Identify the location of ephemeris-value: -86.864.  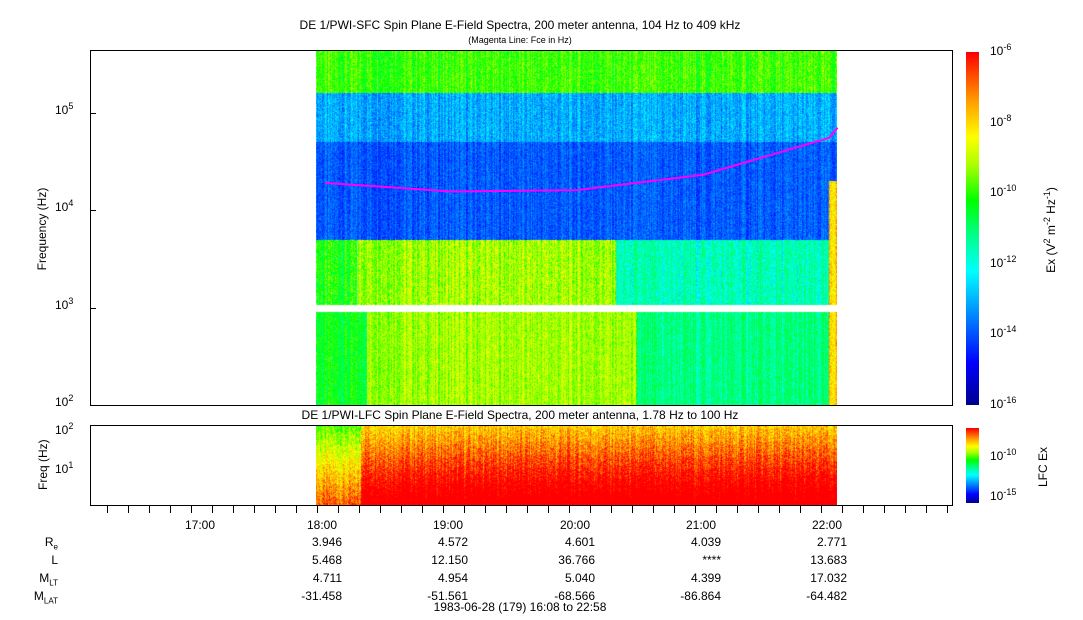
(700, 596).